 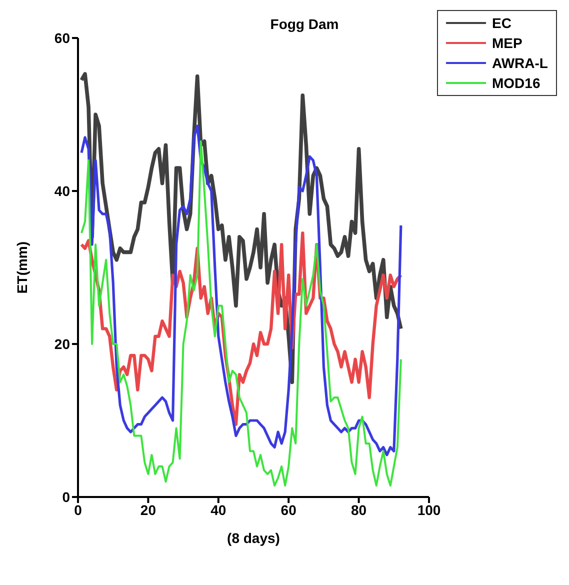 What do you see at coordinates (516, 83) in the screenshot?
I see `legend-label: MOD16` at bounding box center [516, 83].